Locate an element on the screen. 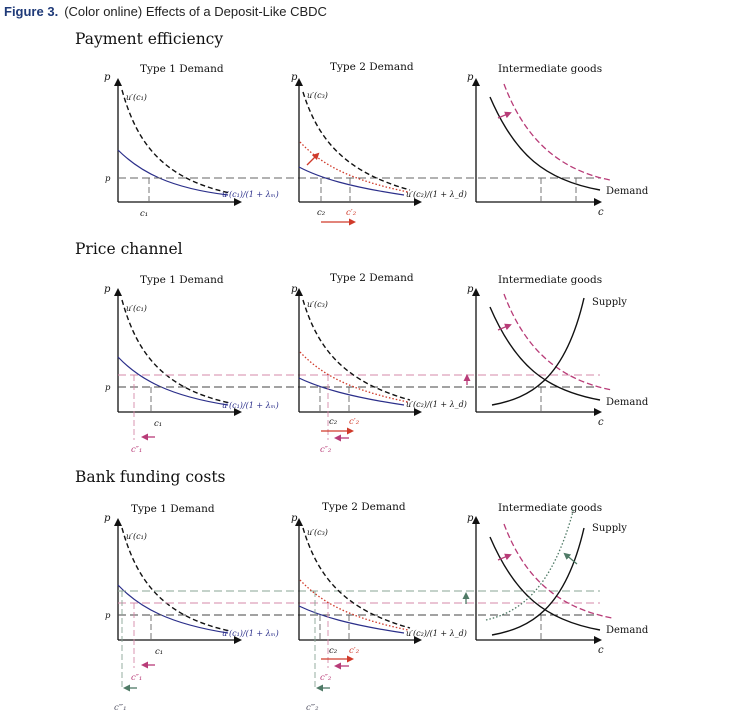 The height and width of the screenshot is (720, 743). panel-intermediate-goods-row3: Intermediate goods p c Supply Demand is located at coordinates (555, 579).